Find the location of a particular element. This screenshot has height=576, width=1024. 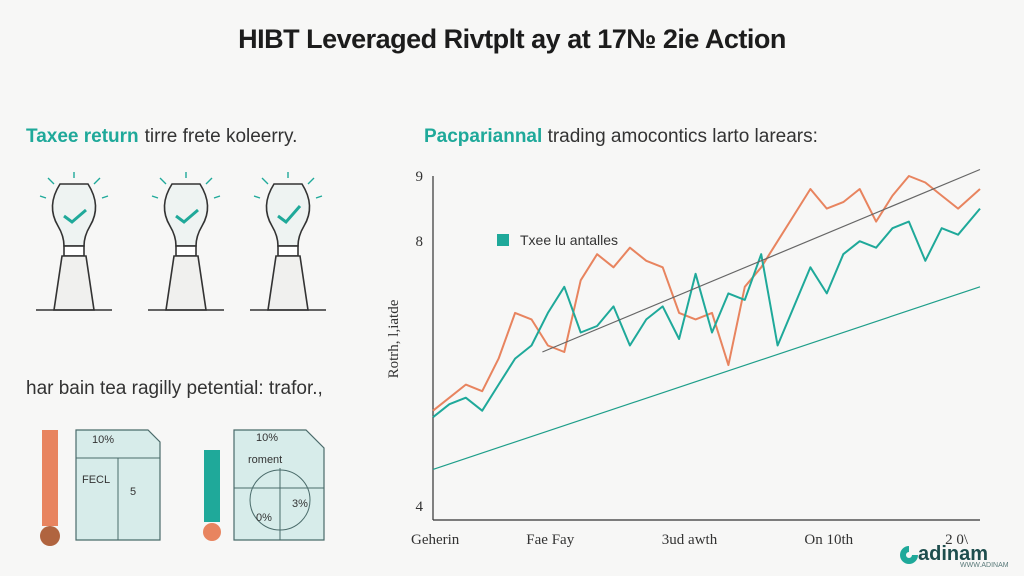

mini-card-right-graphic is located at coordinates (264, 485).